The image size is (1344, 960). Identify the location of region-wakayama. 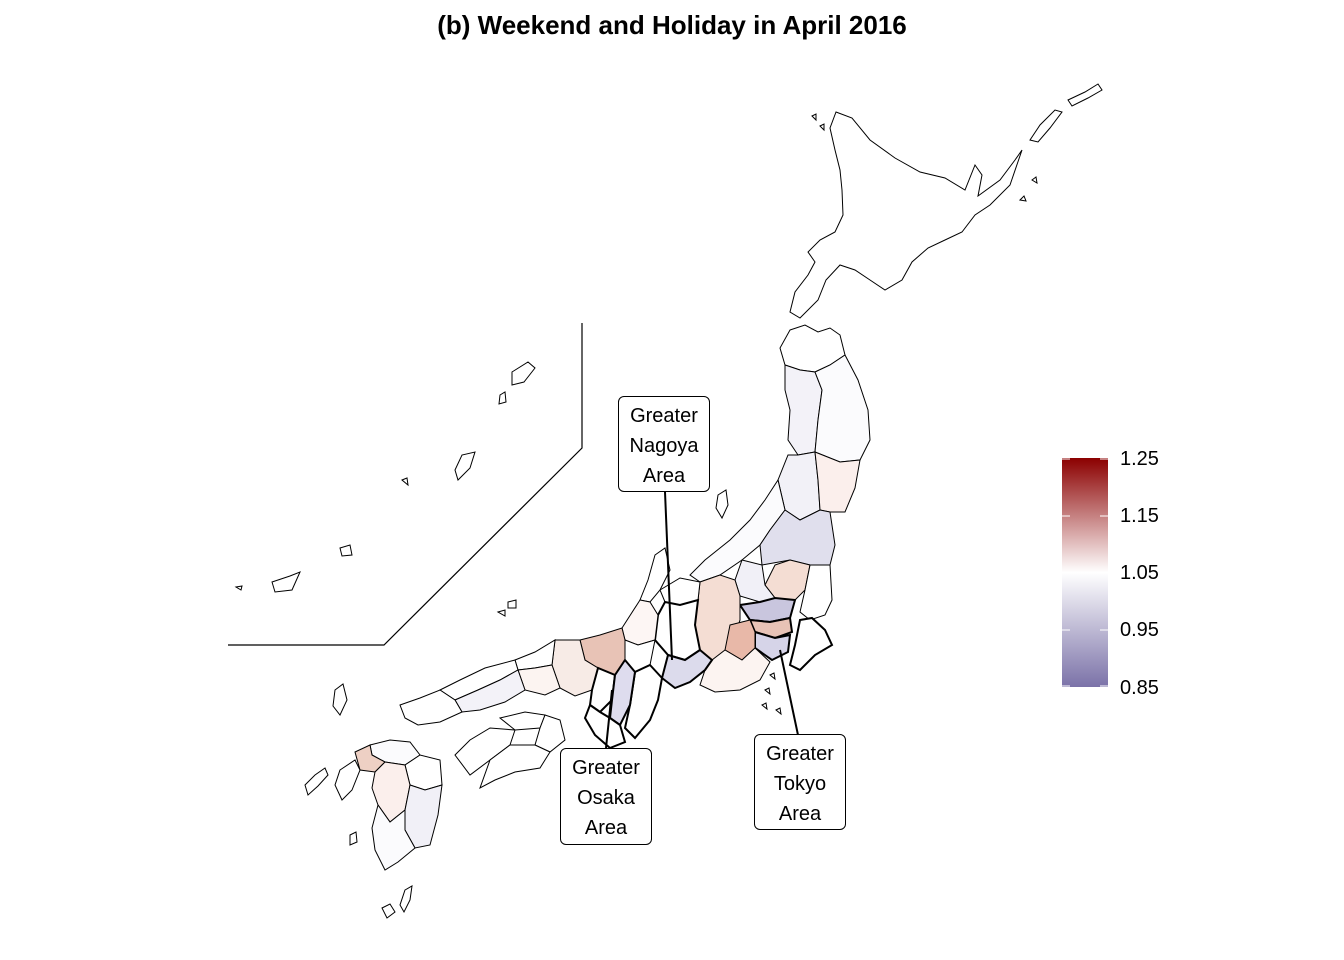
(605, 726).